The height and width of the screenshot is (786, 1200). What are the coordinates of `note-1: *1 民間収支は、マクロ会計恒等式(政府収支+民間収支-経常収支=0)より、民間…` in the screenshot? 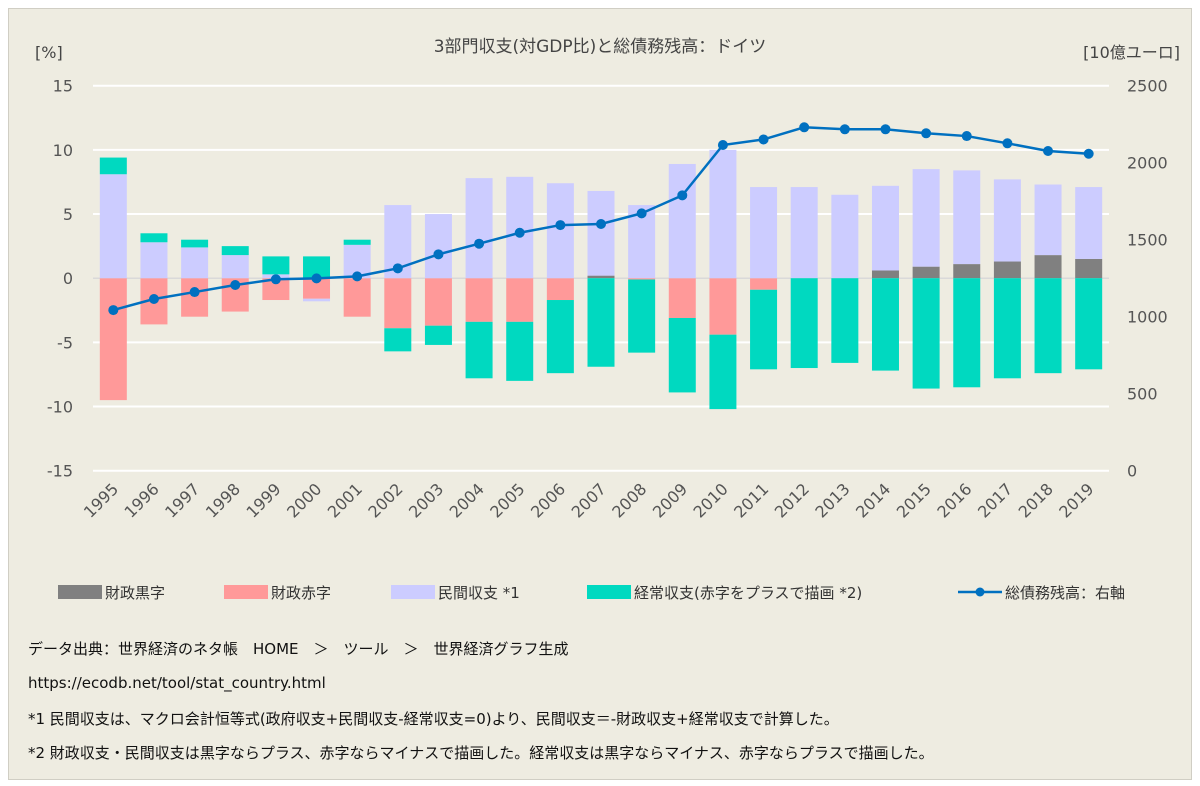 It's located at (433, 719).